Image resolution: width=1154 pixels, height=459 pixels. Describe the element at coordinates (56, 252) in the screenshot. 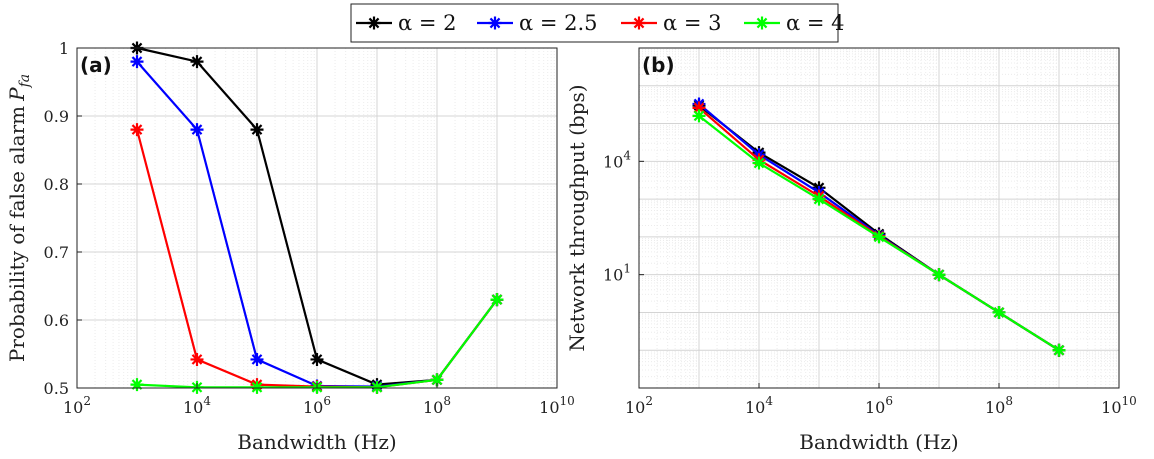

I see `y-tick-label: 0.7` at that location.